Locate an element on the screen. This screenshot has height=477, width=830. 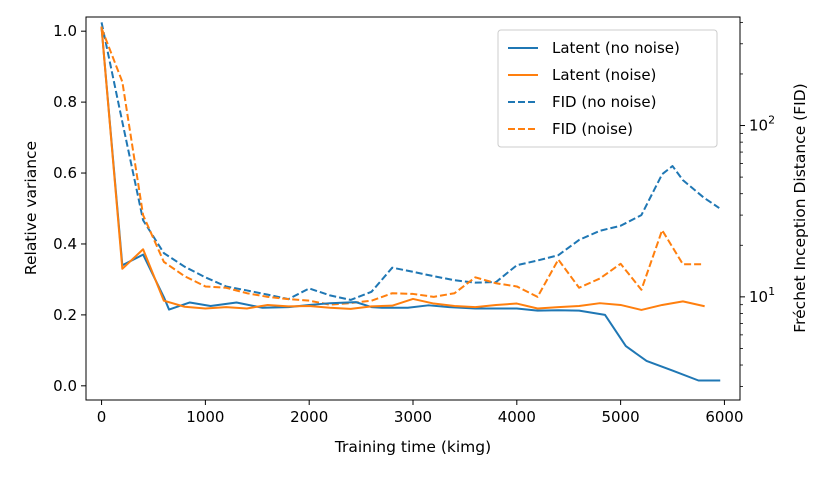
x-tick-label: 4000 is located at coordinates (517, 417).